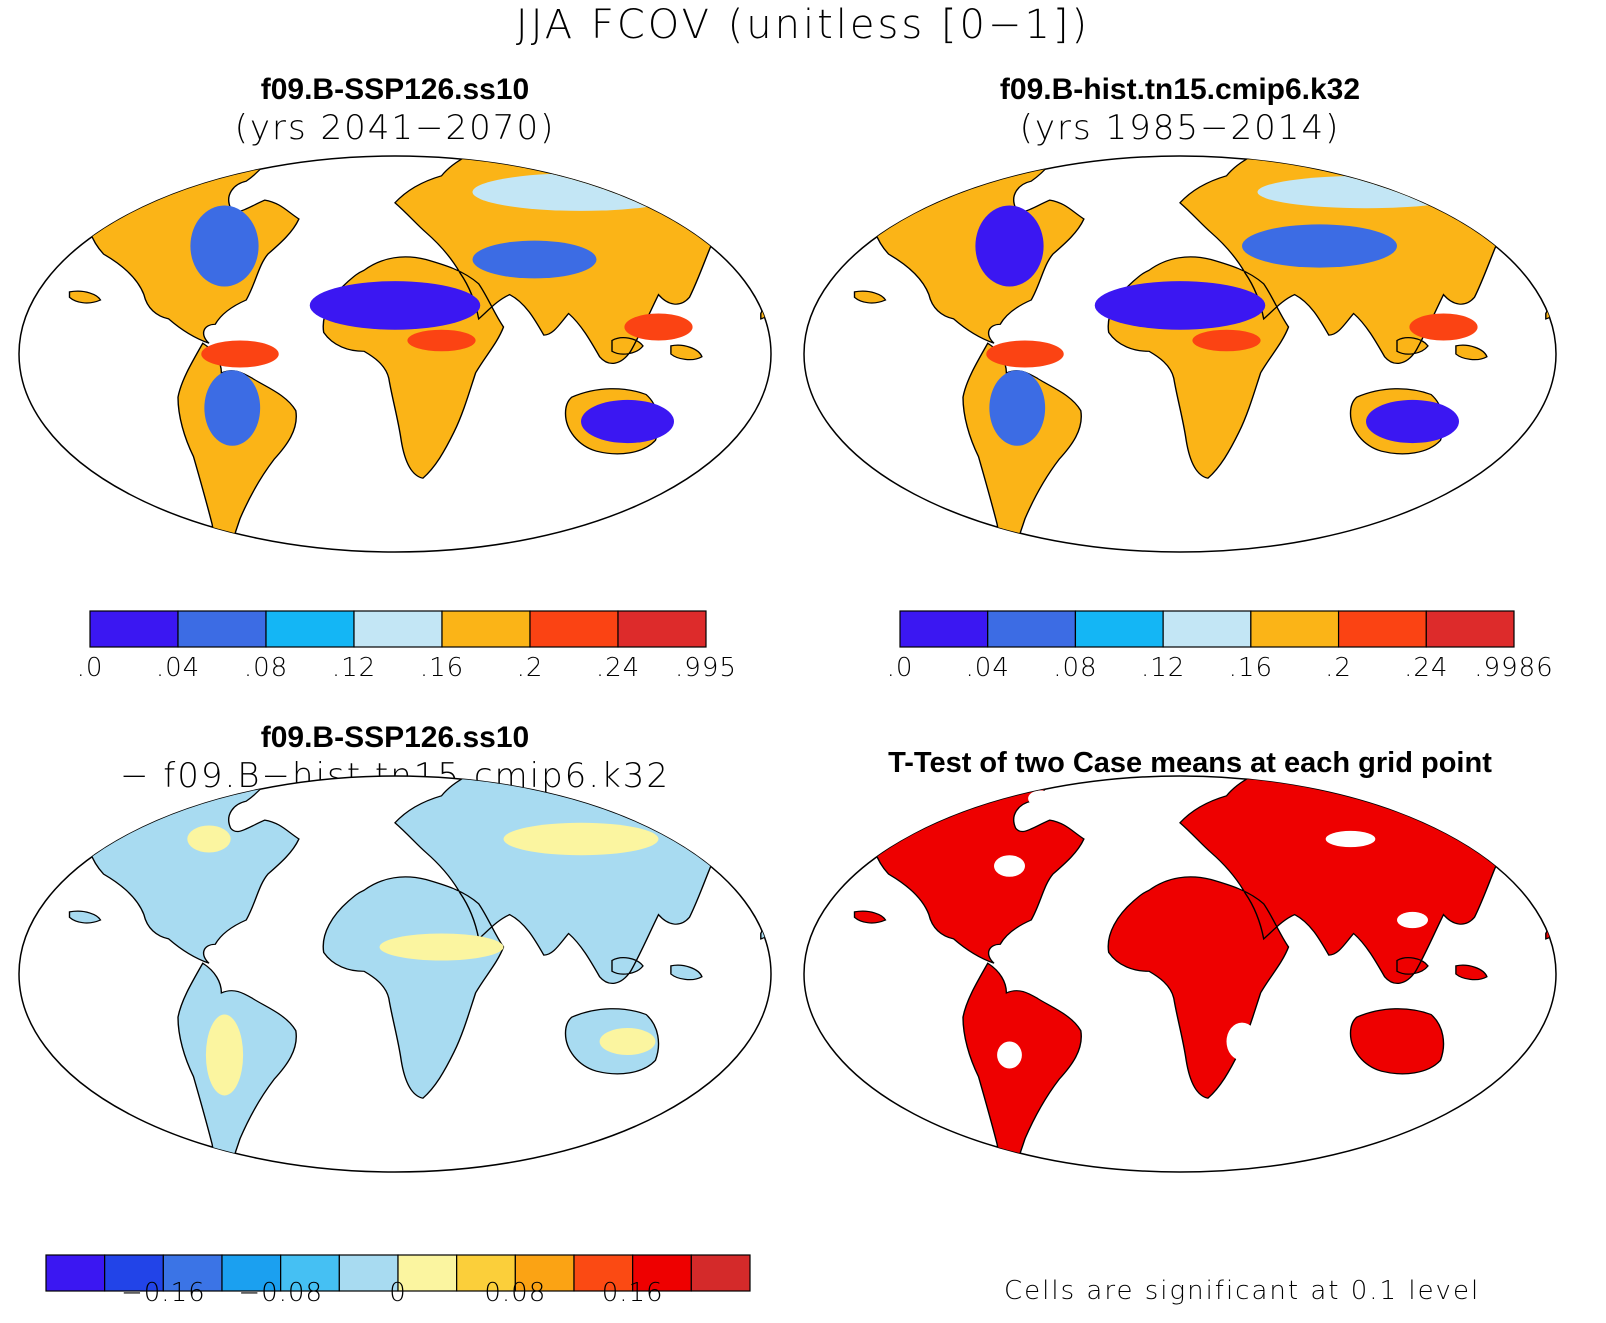 This screenshot has width=1606, height=1323. What do you see at coordinates (1180, 128) in the screenshot?
I see `panel-2-years: (yrs 1985−2014)` at bounding box center [1180, 128].